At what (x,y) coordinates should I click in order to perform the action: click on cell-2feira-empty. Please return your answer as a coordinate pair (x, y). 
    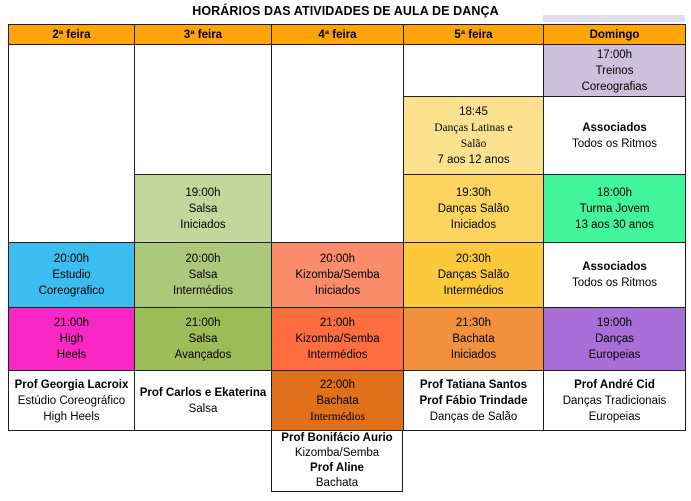
    Looking at the image, I should click on (72, 144).